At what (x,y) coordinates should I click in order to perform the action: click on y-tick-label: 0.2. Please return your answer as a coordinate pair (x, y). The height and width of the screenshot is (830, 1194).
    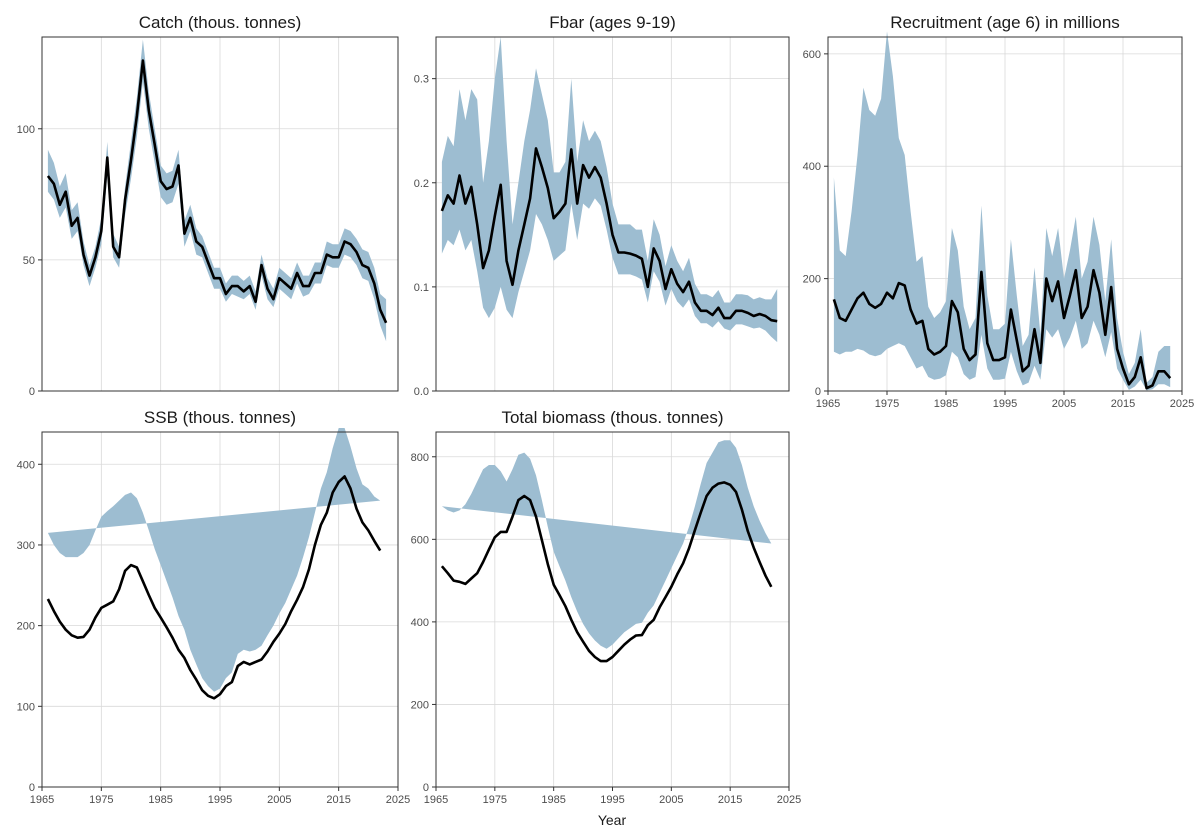
    Looking at the image, I should click on (421, 184).